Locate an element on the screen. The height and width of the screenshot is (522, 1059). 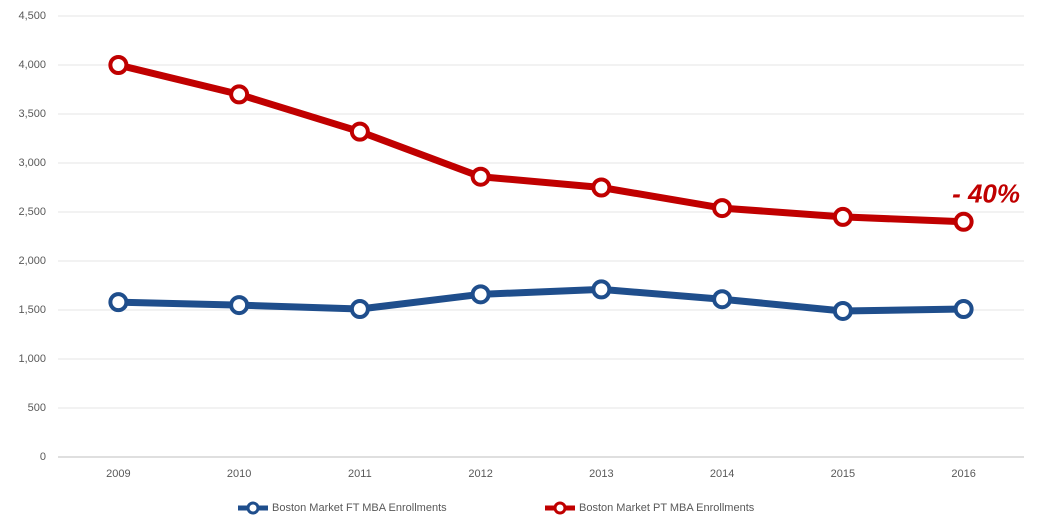
x-tick-label: 2010 is located at coordinates (239, 474).